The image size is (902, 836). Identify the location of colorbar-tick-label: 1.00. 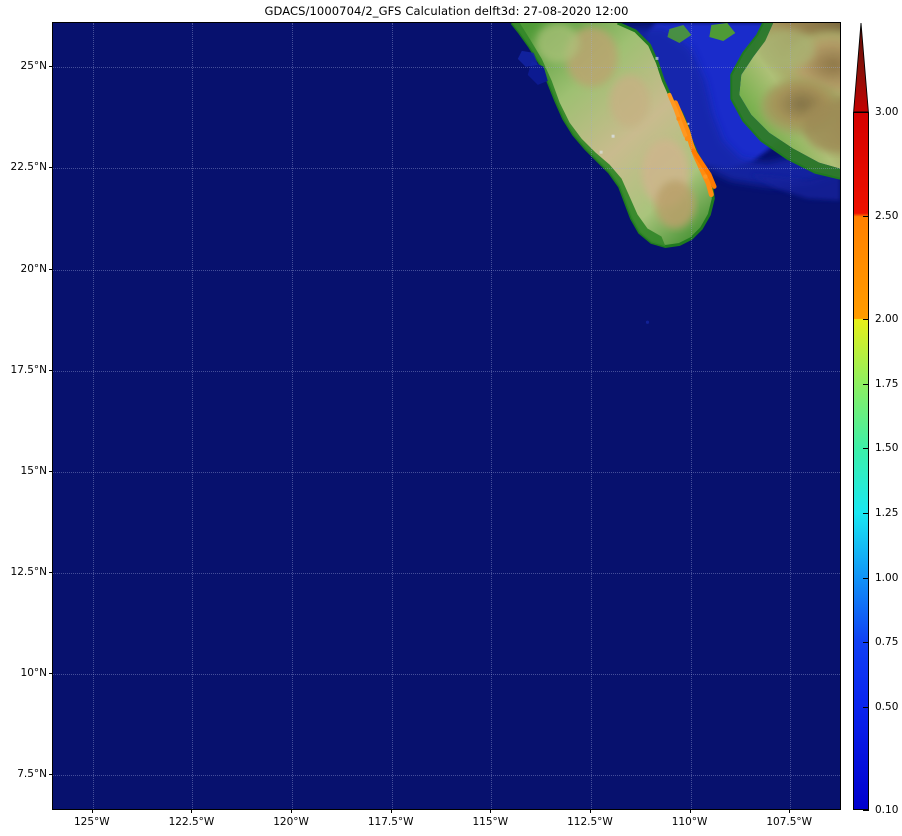
(887, 577).